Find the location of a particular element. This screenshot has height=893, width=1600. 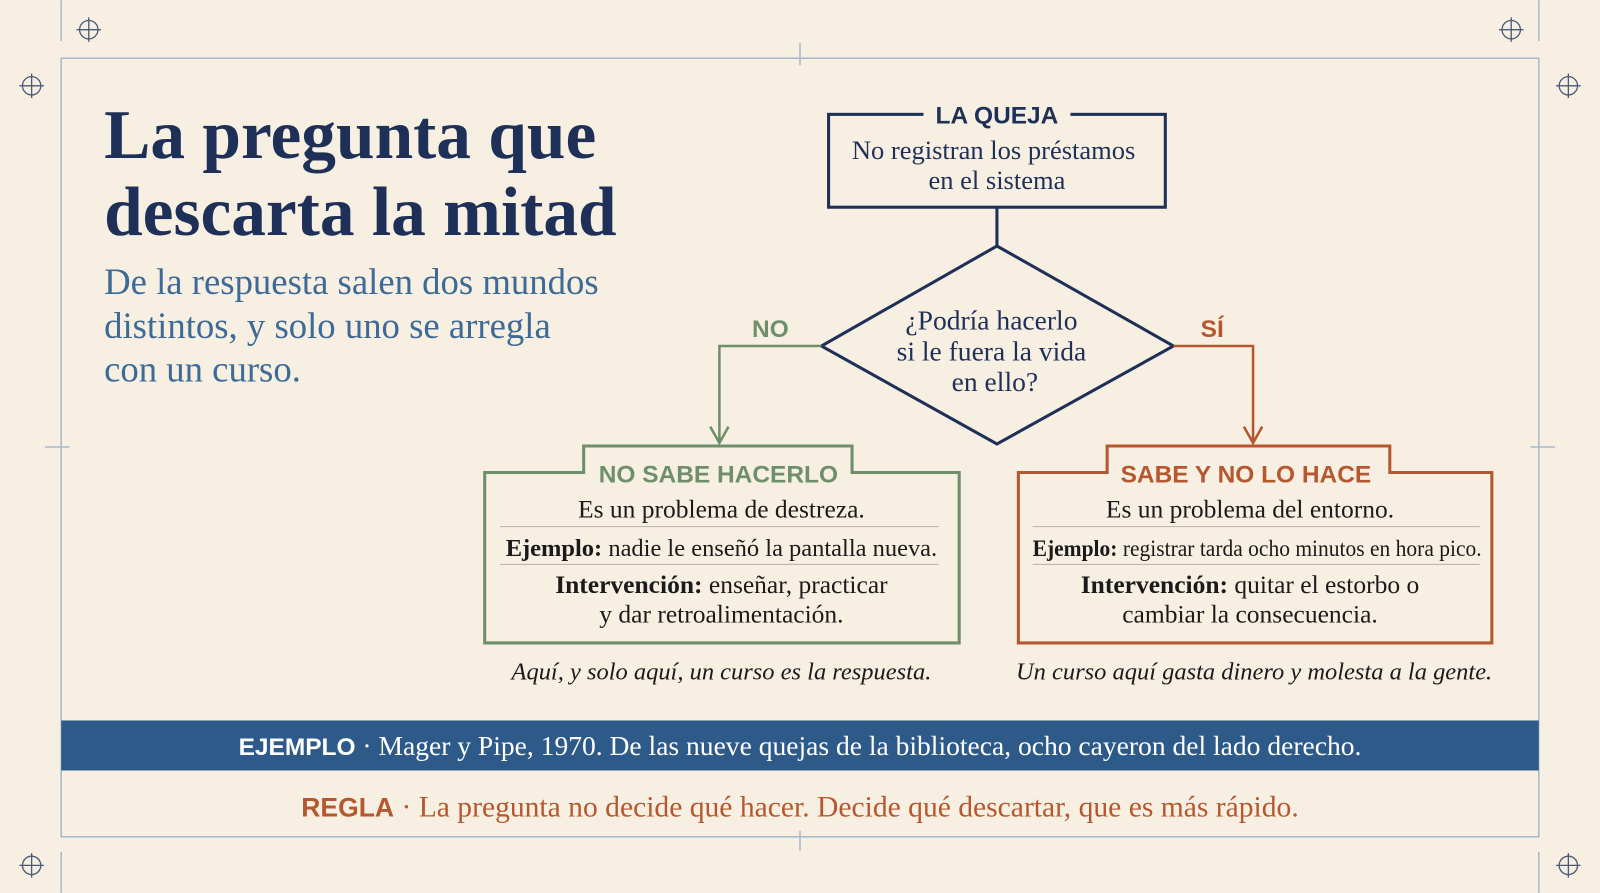

subtitle-line: distintos, y solo uno se arregla is located at coordinates (327, 325).